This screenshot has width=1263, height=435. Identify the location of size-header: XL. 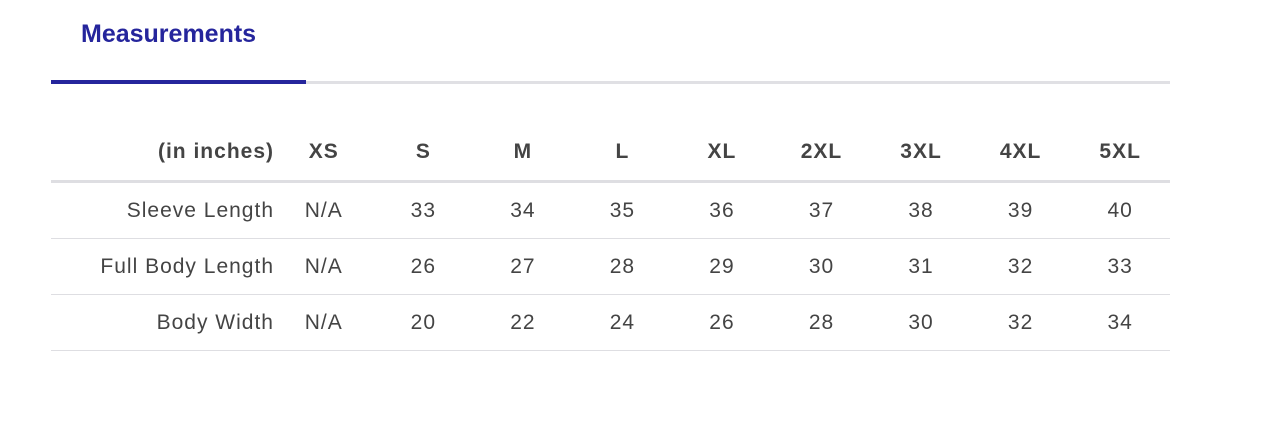
(722, 153).